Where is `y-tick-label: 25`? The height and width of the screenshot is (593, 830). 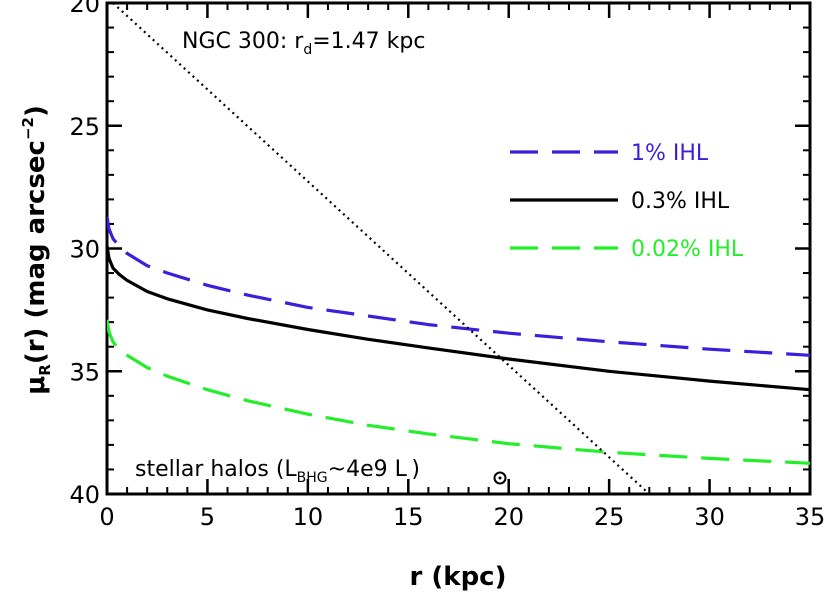
y-tick-label: 25 is located at coordinates (84, 127).